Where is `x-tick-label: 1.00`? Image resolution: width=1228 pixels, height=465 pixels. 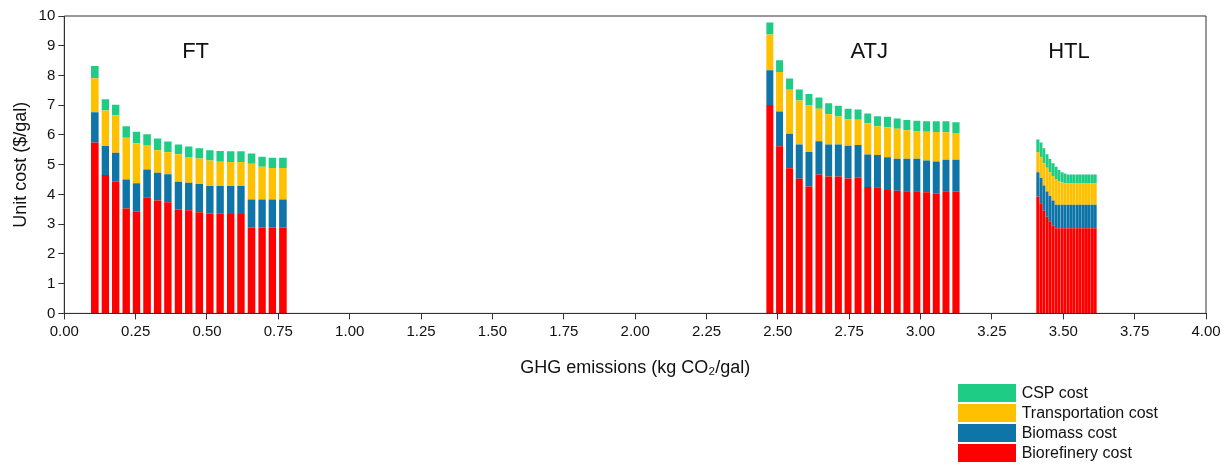
x-tick-label: 1.00 is located at coordinates (350, 330).